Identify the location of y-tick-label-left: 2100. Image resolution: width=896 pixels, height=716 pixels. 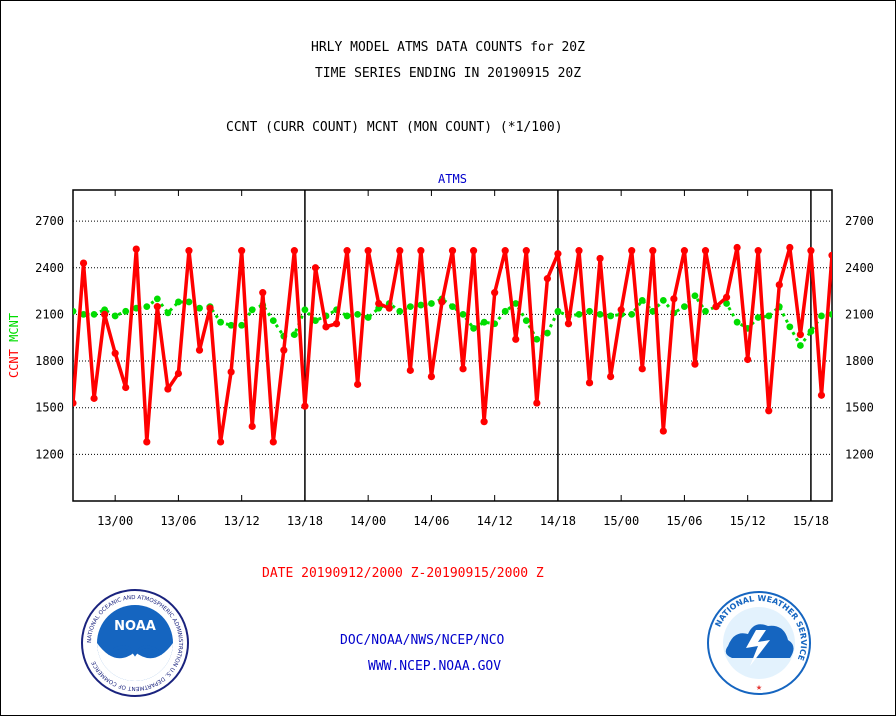
(49, 314).